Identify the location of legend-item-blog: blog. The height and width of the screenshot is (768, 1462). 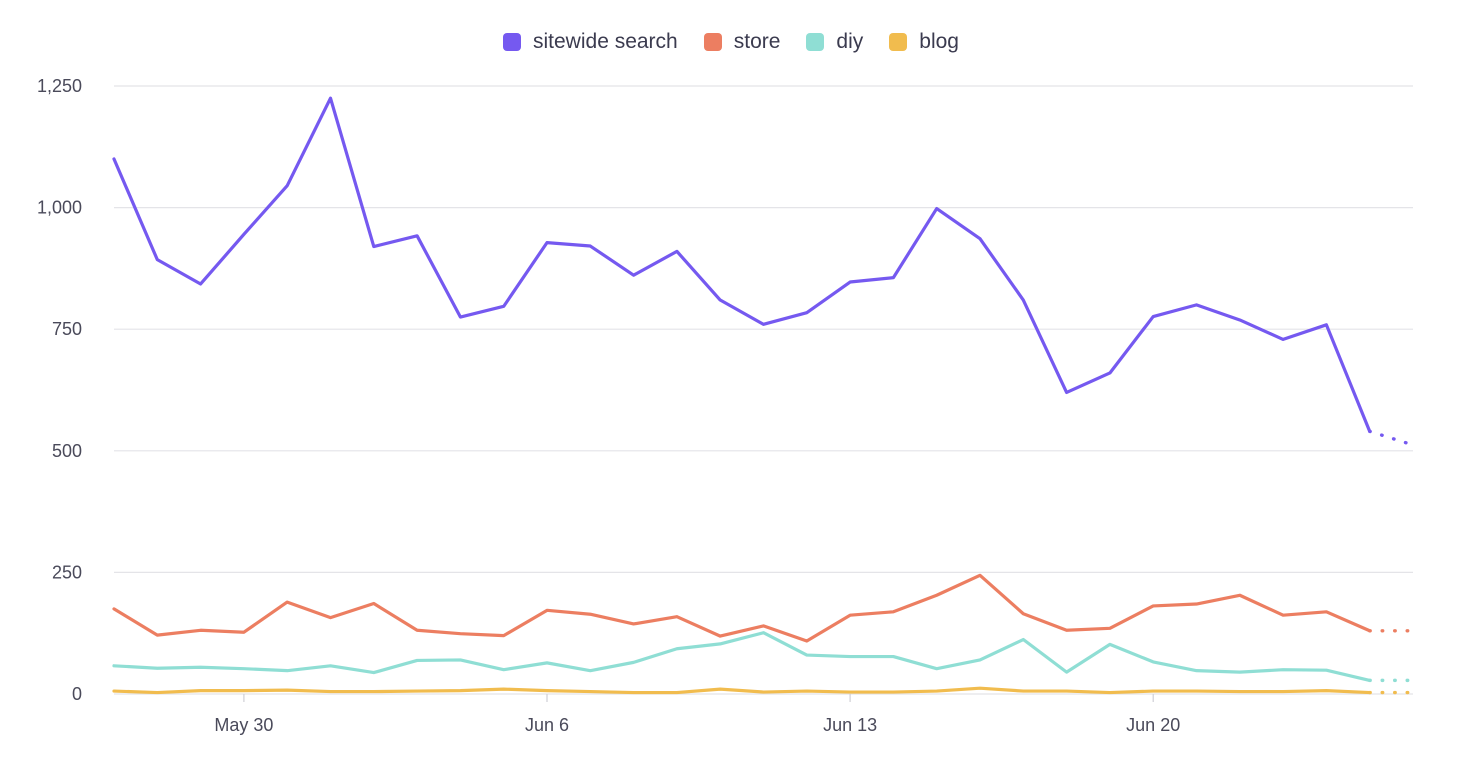
(924, 42).